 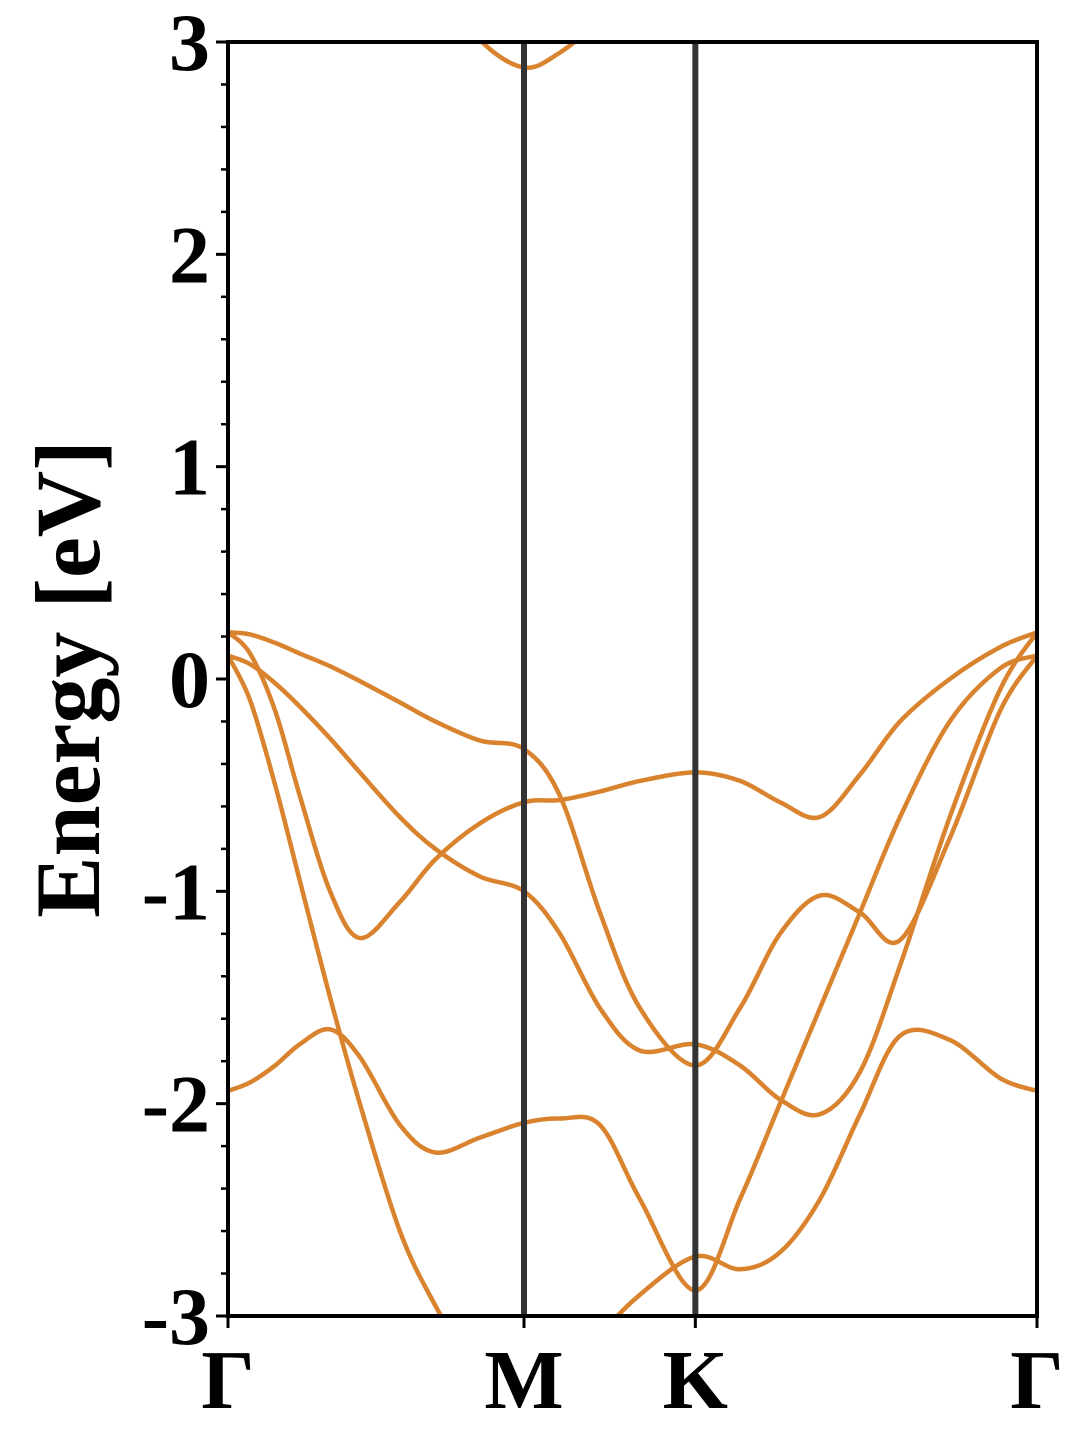 I want to click on y-tick-label: -3, so click(x=176, y=1316).